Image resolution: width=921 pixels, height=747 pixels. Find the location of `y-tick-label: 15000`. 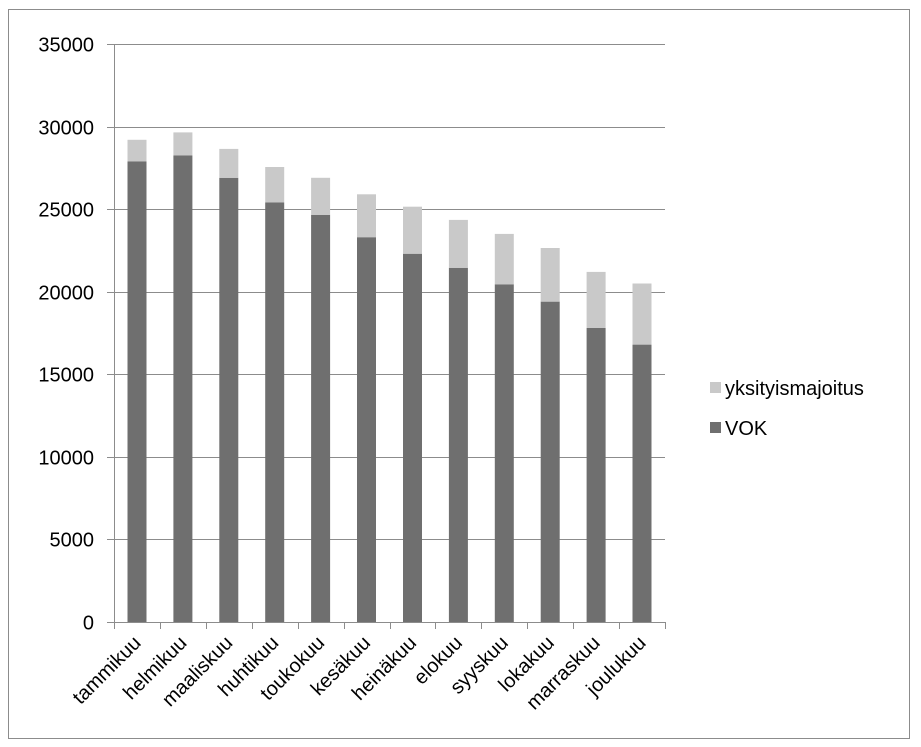

y-tick-label: 15000 is located at coordinates (66, 376).